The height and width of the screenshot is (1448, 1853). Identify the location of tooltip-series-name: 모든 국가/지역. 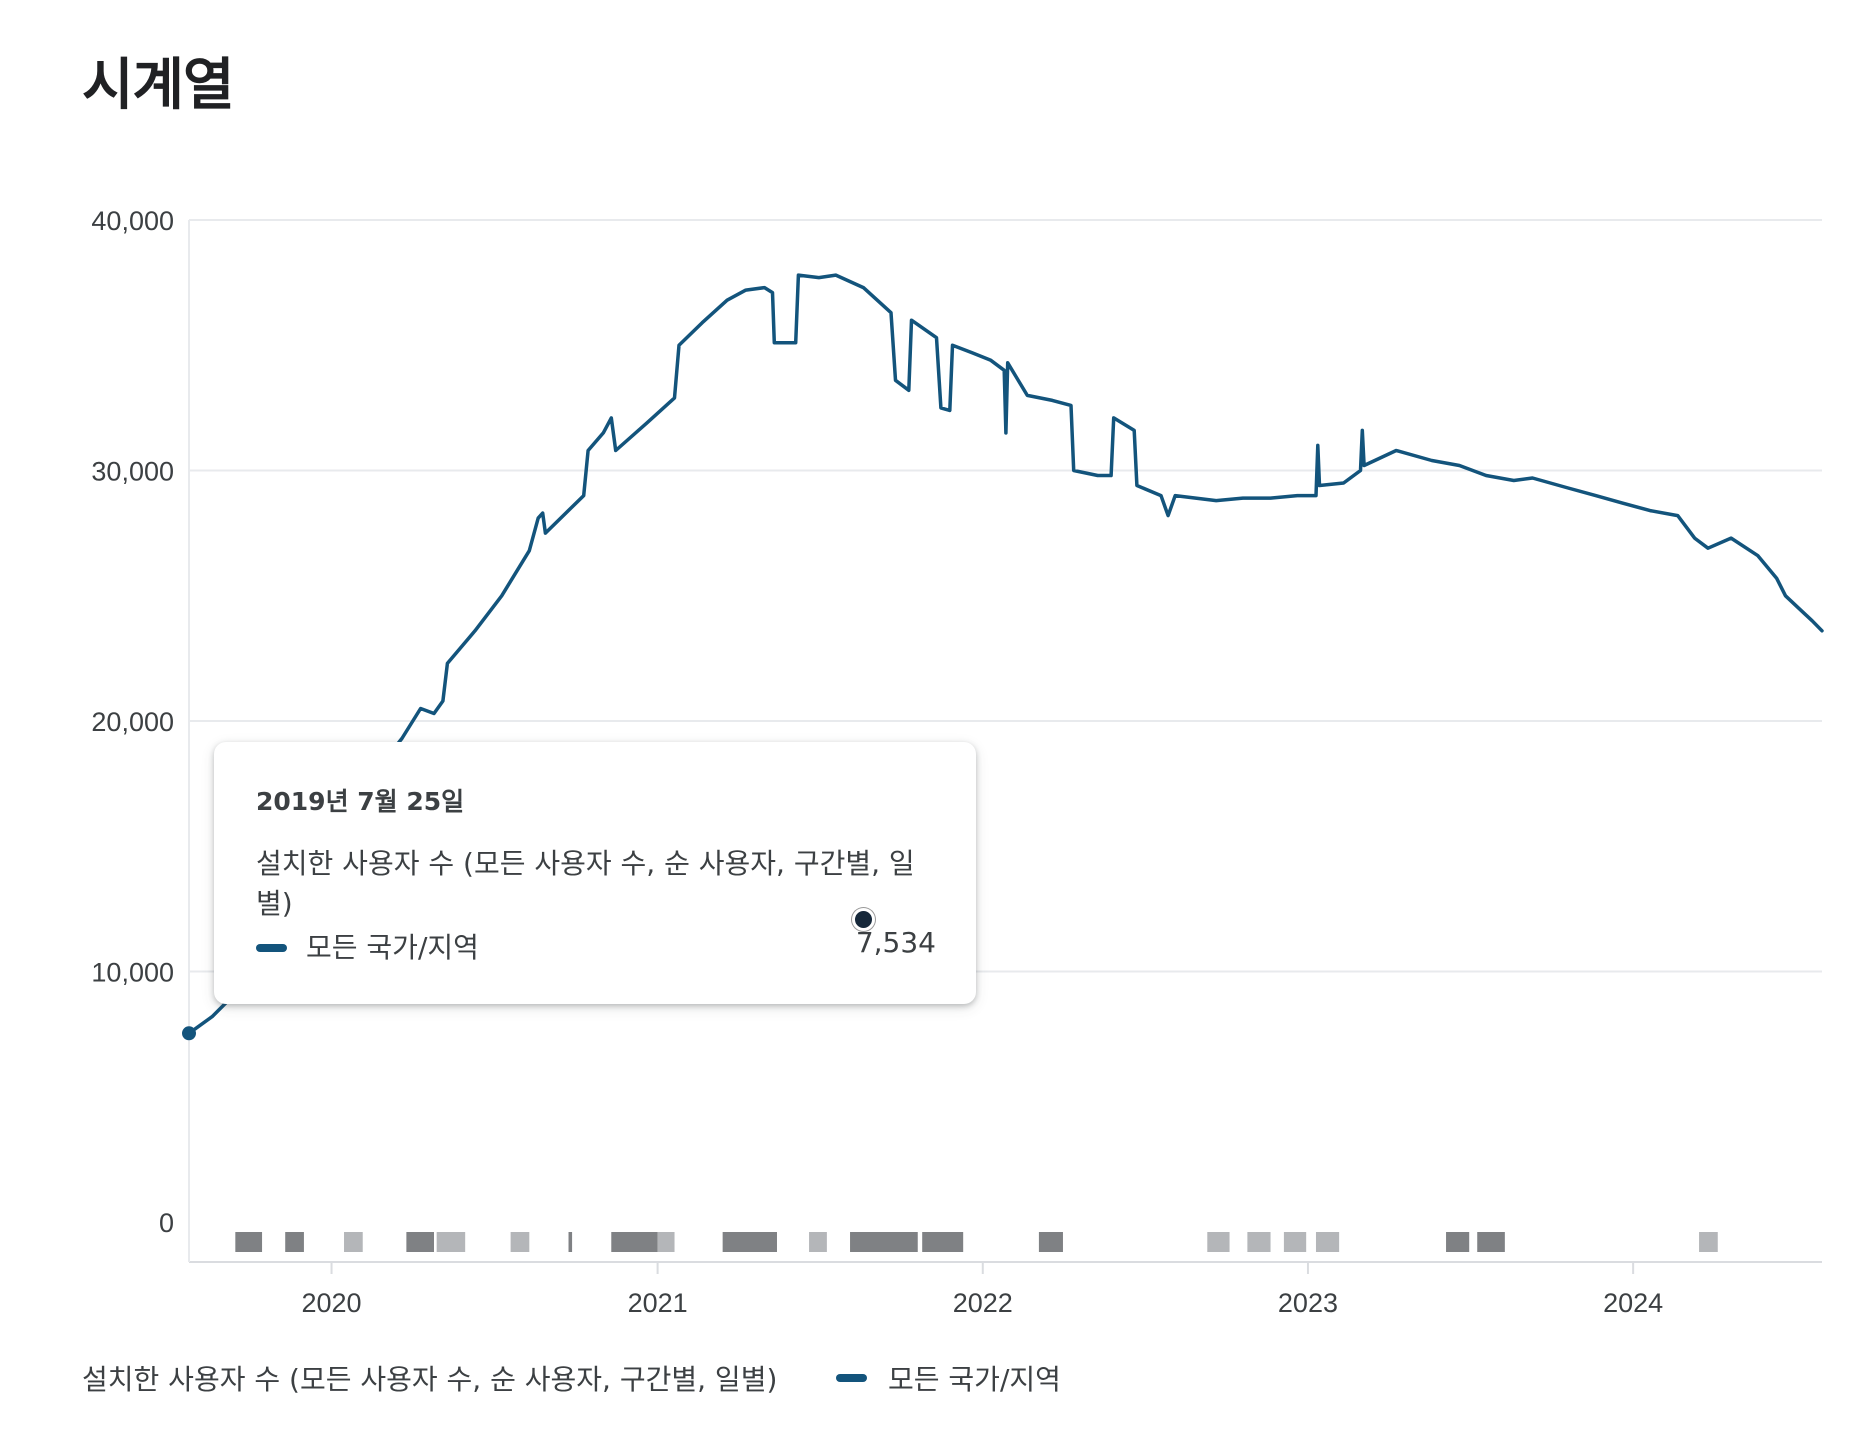
(392, 947).